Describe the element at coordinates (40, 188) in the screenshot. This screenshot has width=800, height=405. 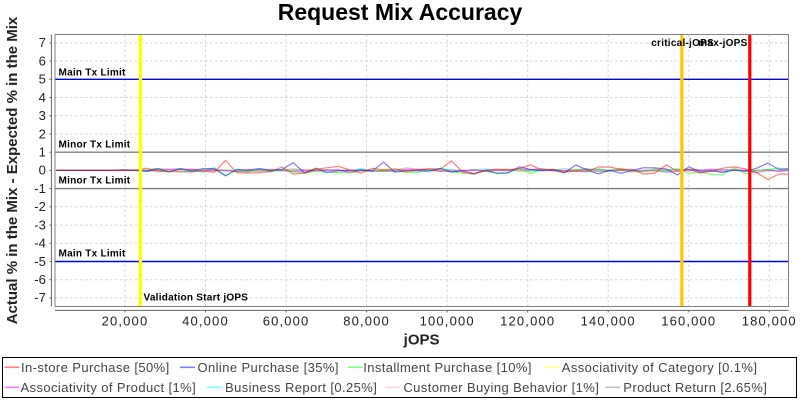
I see `svg-text: -1` at that location.